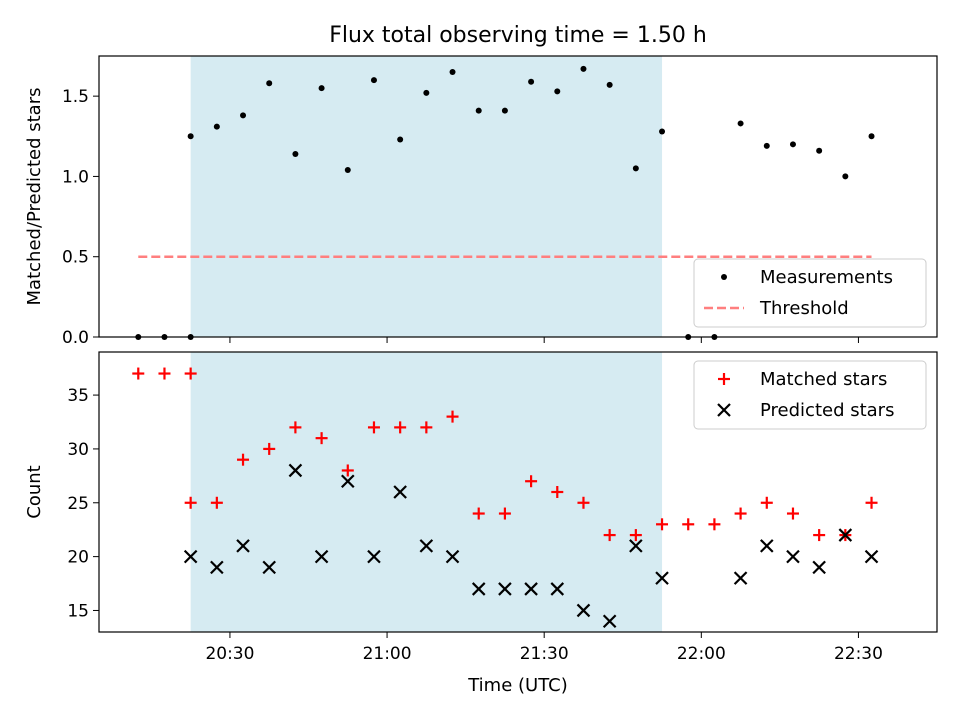  What do you see at coordinates (75, 258) in the screenshot?
I see `y-tick-label: 0.5` at bounding box center [75, 258].